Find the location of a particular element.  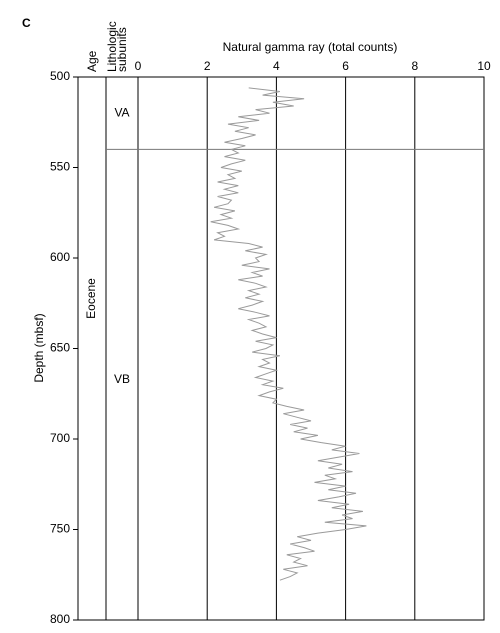

y-axis-label: Depth (mbsf) is located at coordinates (39, 347).